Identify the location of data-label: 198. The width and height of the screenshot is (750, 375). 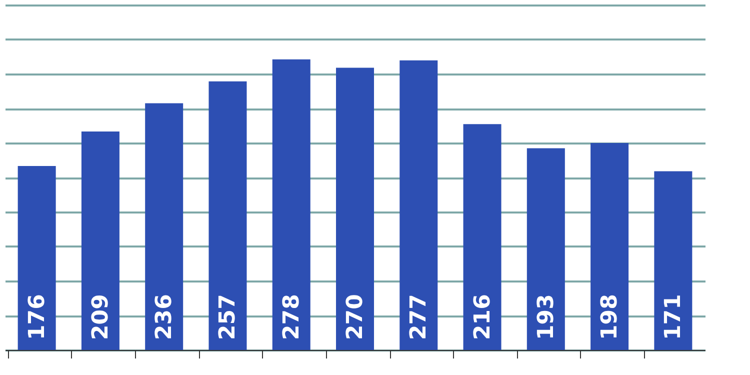
(610, 317).